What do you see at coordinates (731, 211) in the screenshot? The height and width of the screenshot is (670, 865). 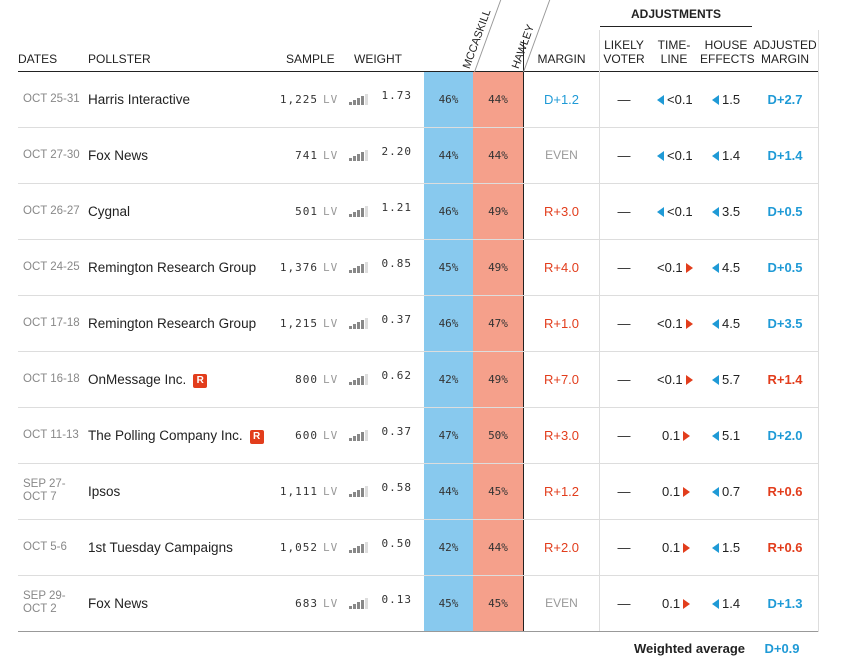 I see `house-effects: 3.5` at bounding box center [731, 211].